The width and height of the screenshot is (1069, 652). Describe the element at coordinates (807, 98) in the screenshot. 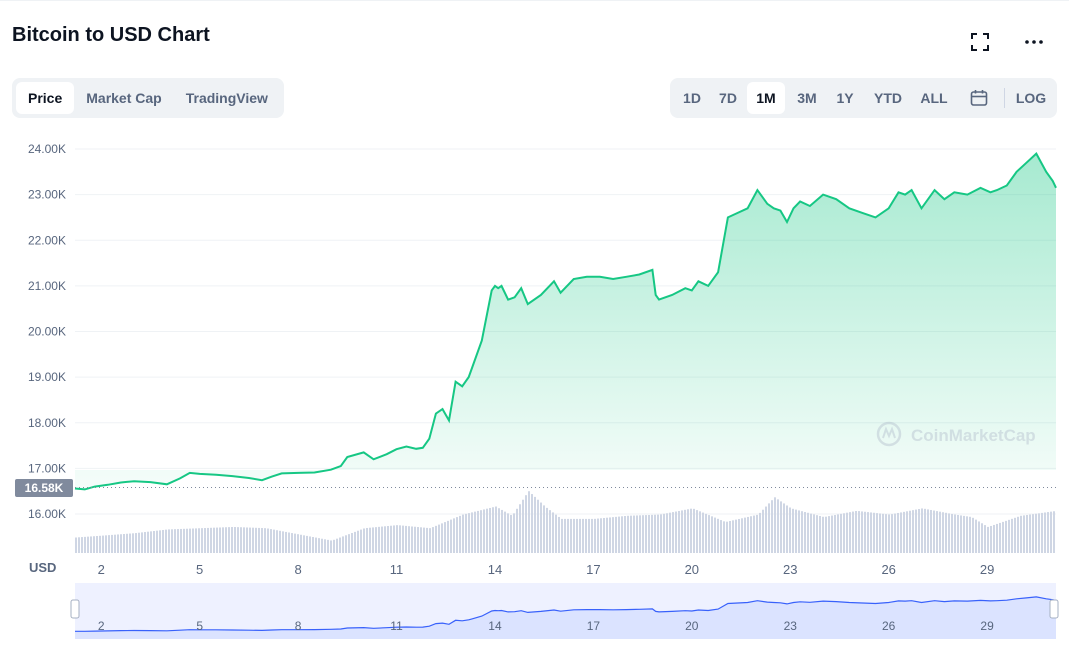

I see `range-3m: 3M` at that location.